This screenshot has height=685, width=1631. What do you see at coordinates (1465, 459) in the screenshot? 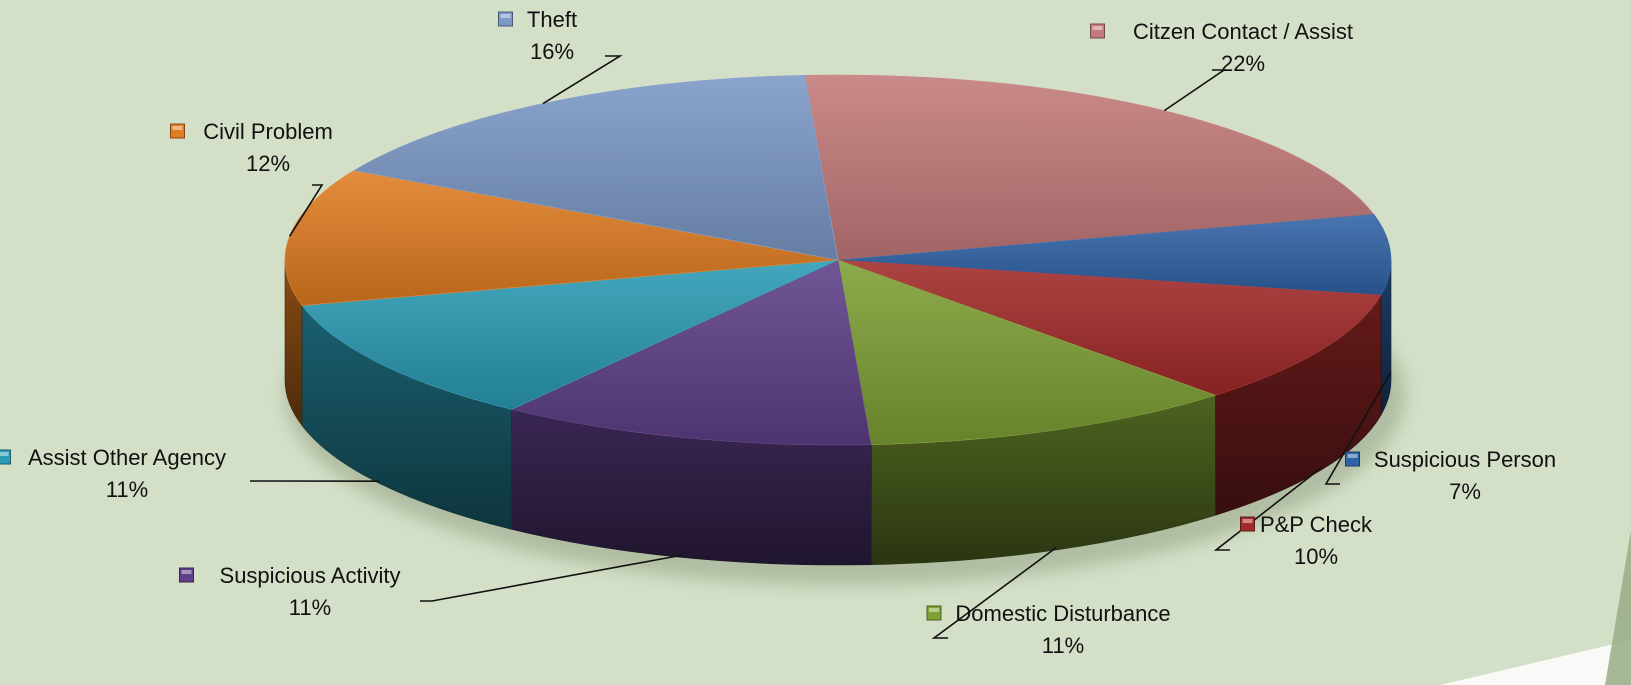
I see `slice-label-1: Suspicious Person` at bounding box center [1465, 459].